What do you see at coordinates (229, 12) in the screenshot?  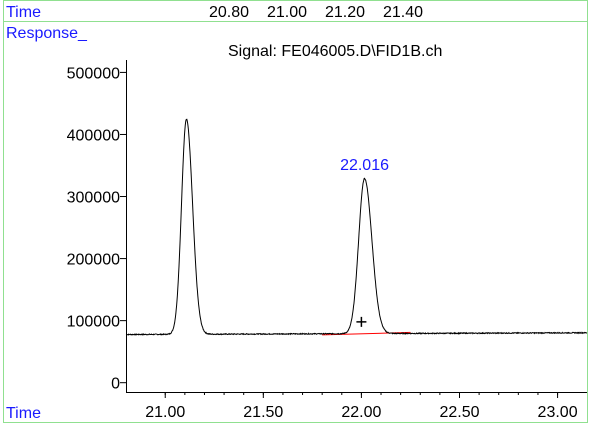 I see `top-tick-label: 20.80` at bounding box center [229, 12].